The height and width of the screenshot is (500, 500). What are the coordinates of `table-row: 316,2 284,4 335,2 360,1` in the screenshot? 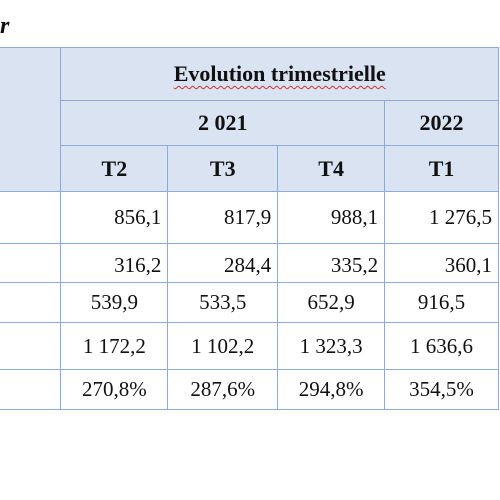 It's located at (249, 263).